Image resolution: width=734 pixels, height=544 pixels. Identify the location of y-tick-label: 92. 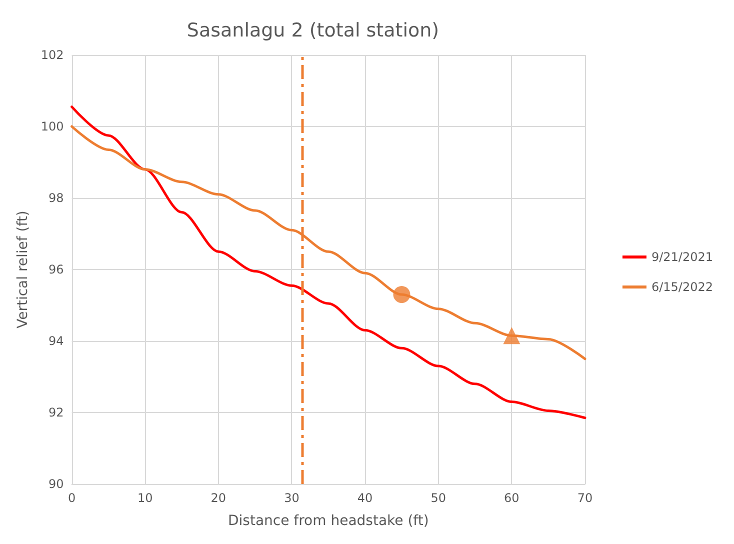
(56, 413).